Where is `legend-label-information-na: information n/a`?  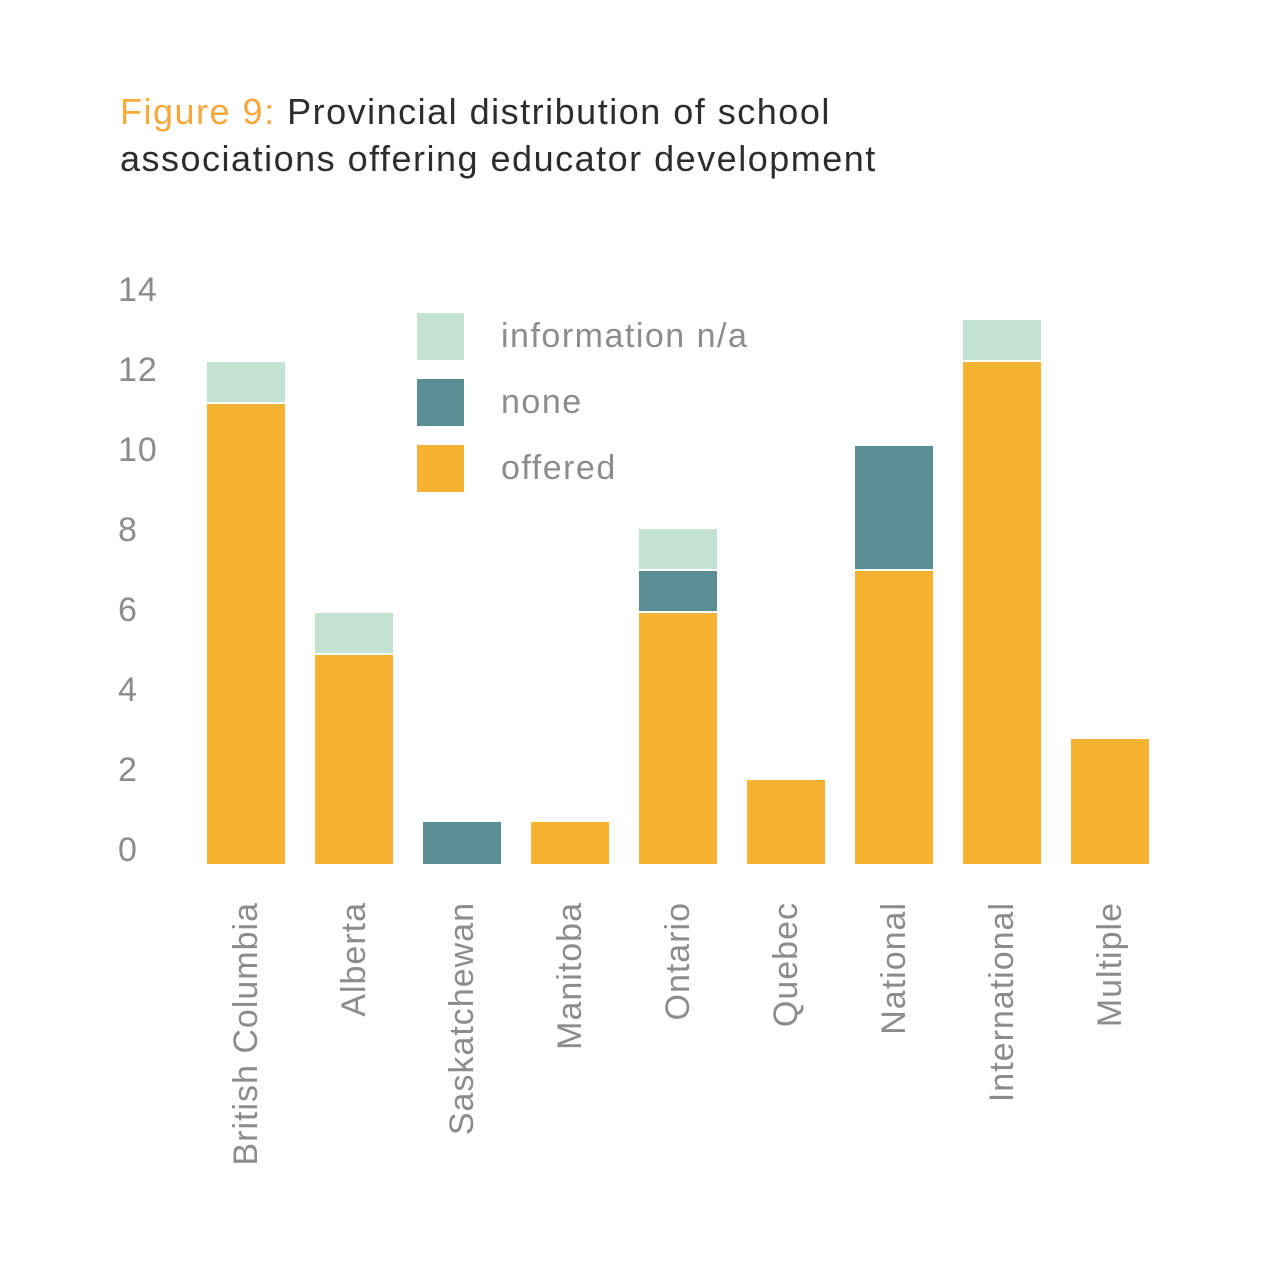 legend-label-information-na: information n/a is located at coordinates (625, 336).